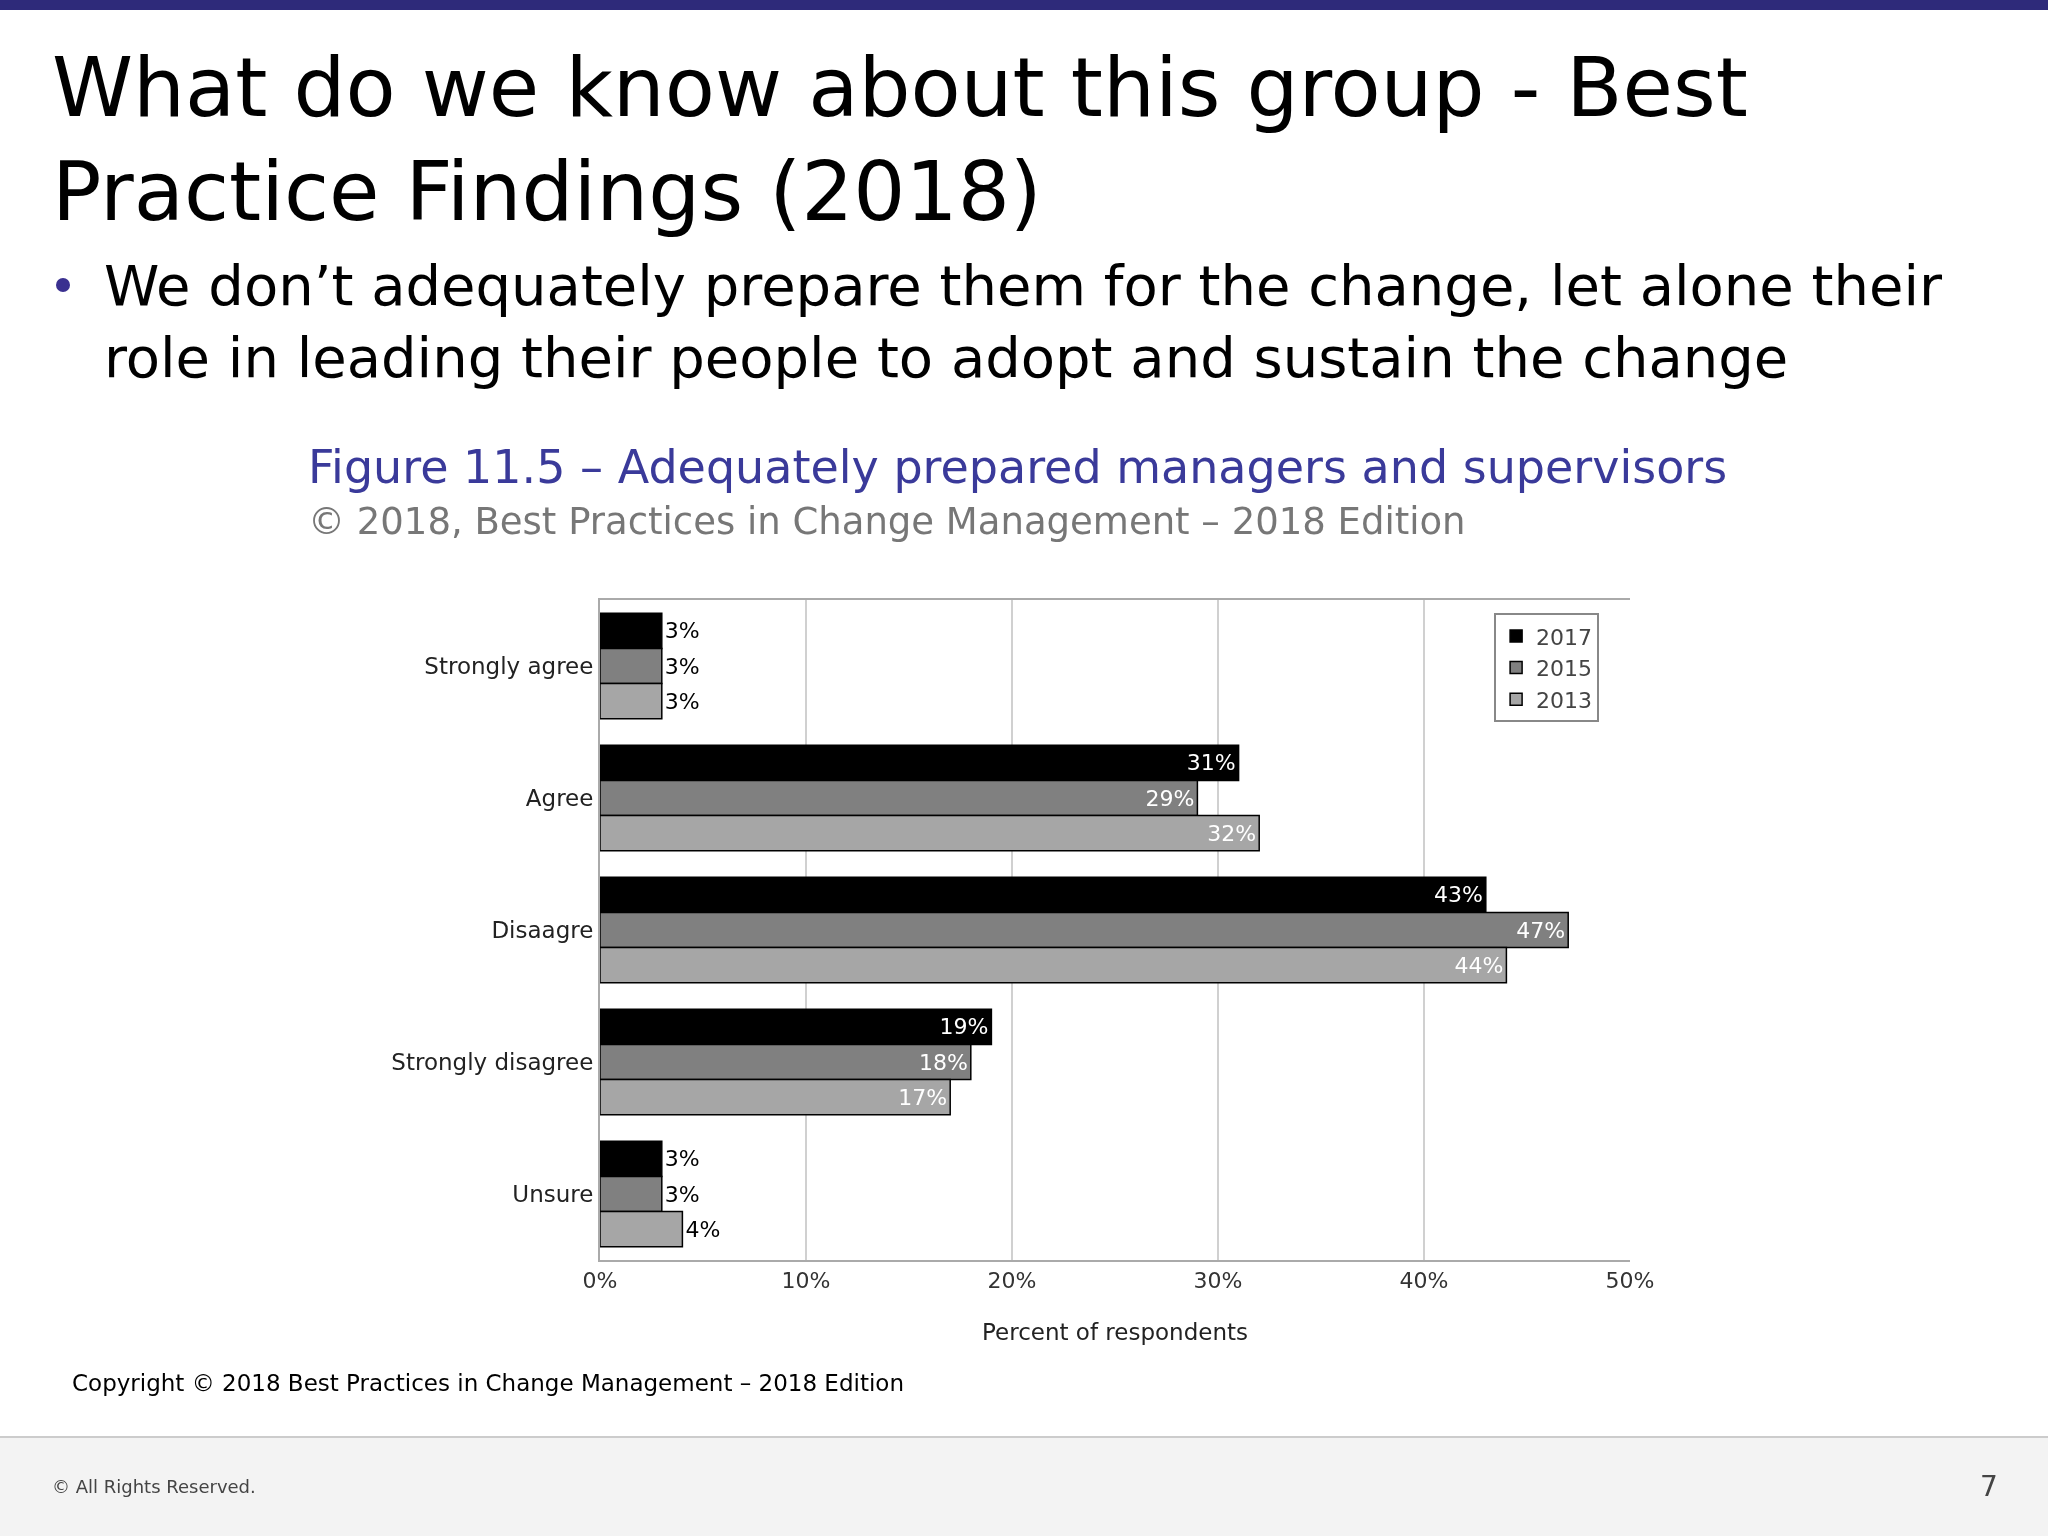 The width and height of the screenshot is (2048, 1536). I want to click on chart-title: What do we know about this group - Best Practice Findings (2018), so click(900, 140).